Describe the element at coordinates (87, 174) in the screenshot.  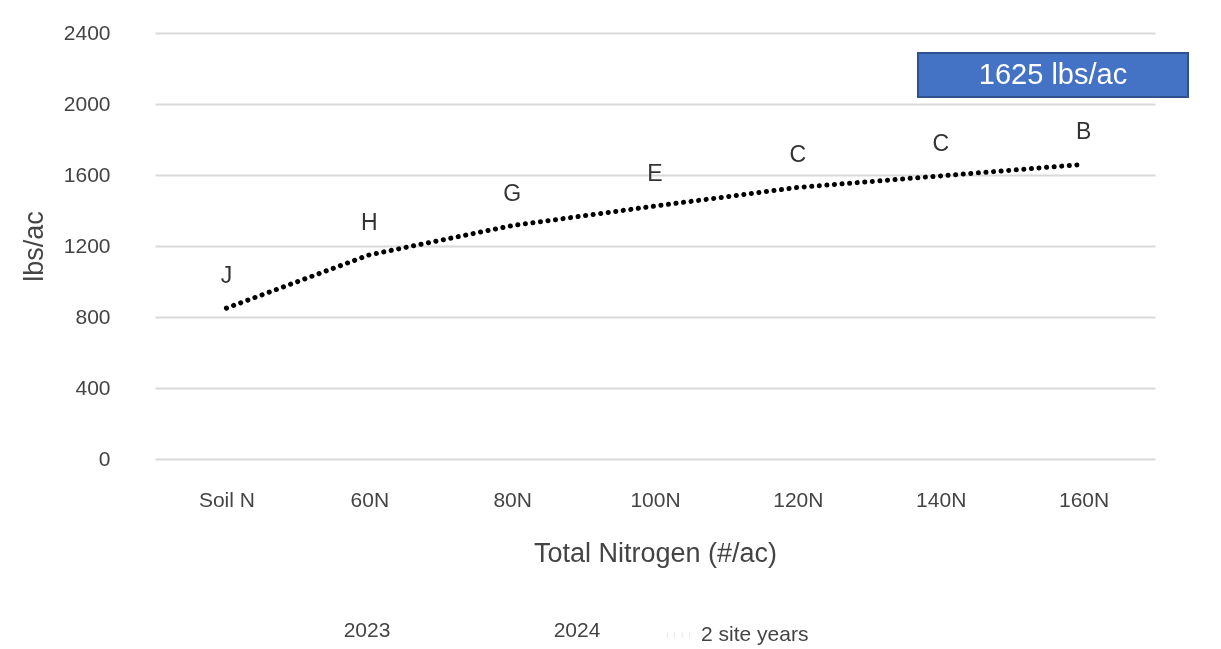
I see `y-tick-label: 1600` at that location.